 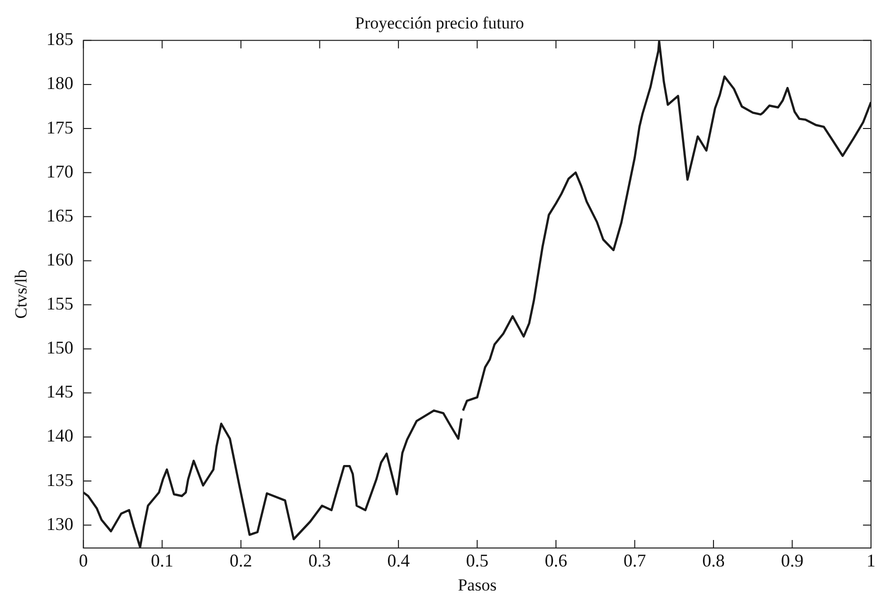 What do you see at coordinates (477, 584) in the screenshot?
I see `x-axis-title: Pasos` at bounding box center [477, 584].